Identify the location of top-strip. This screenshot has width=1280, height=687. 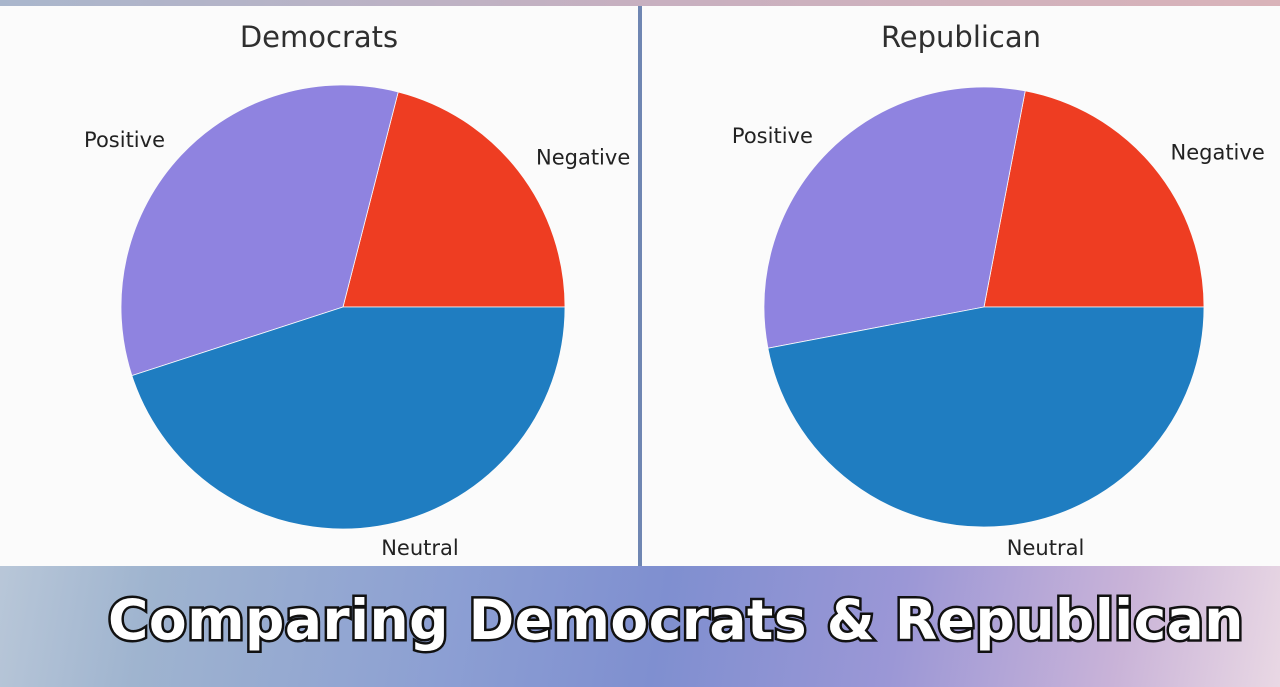
(640, 3).